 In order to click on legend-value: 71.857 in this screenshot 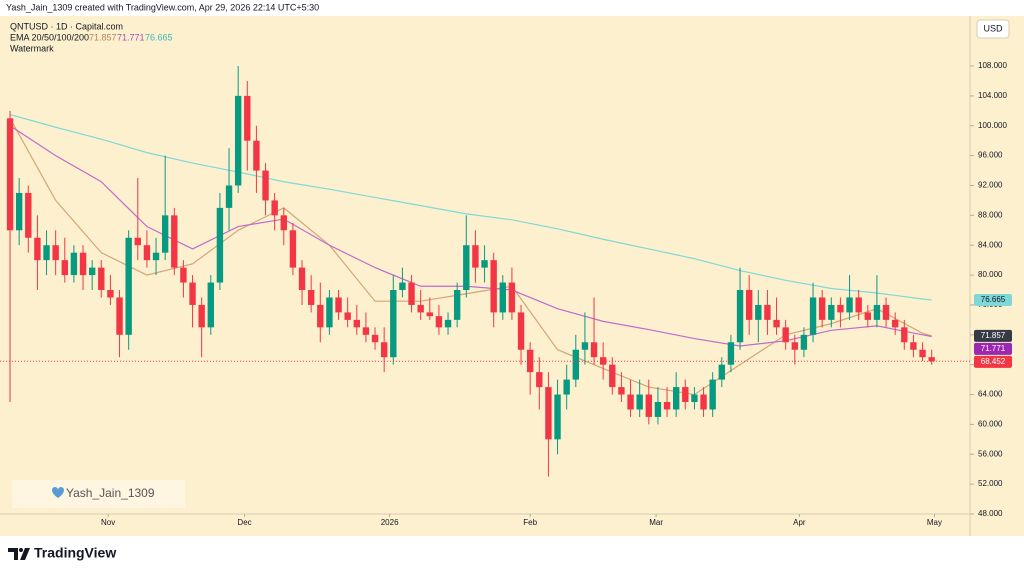, I will do `click(103, 37)`.